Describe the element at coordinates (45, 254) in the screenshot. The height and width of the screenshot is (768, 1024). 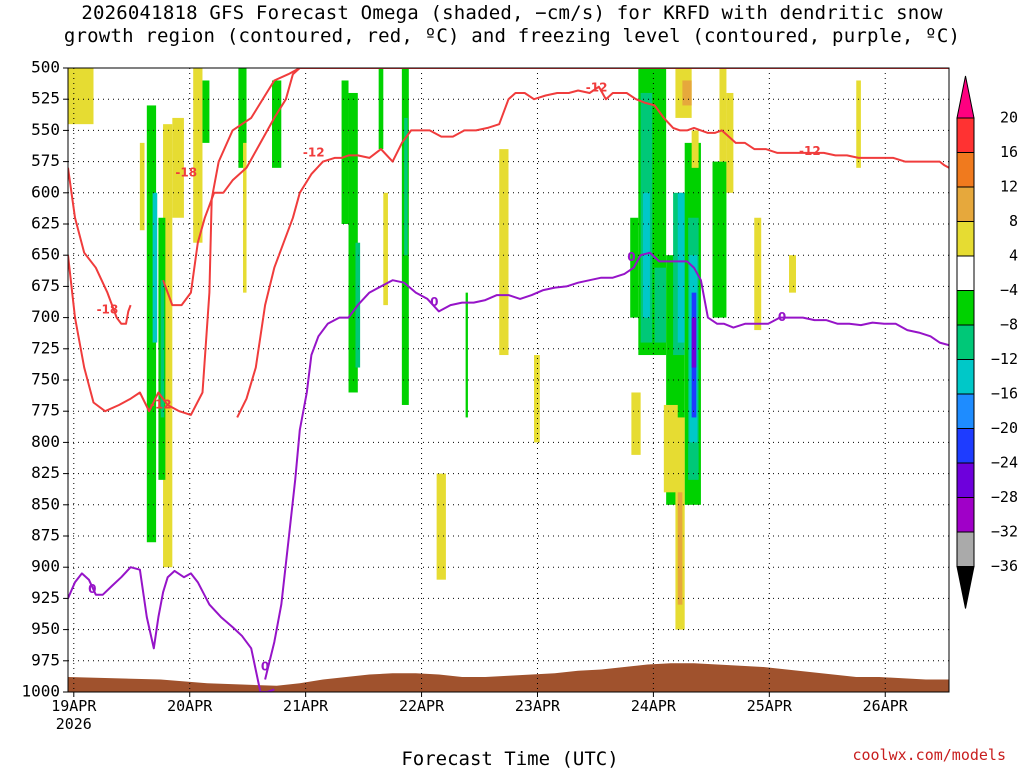
I see `y-tick-label: 650` at that location.